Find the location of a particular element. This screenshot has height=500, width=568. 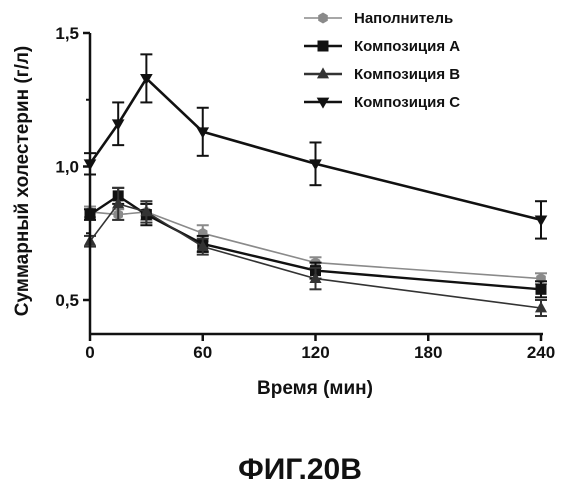

legend-label: Композиция A is located at coordinates (407, 46).